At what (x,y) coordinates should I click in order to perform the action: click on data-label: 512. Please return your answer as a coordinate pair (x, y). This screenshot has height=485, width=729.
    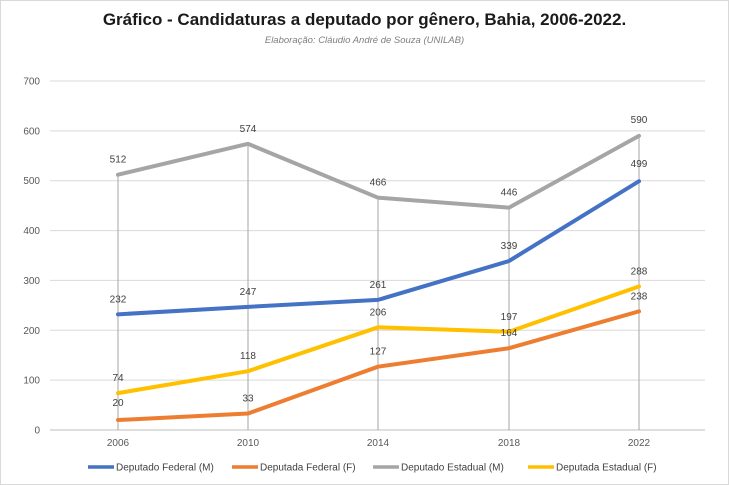
    Looking at the image, I should click on (118, 160).